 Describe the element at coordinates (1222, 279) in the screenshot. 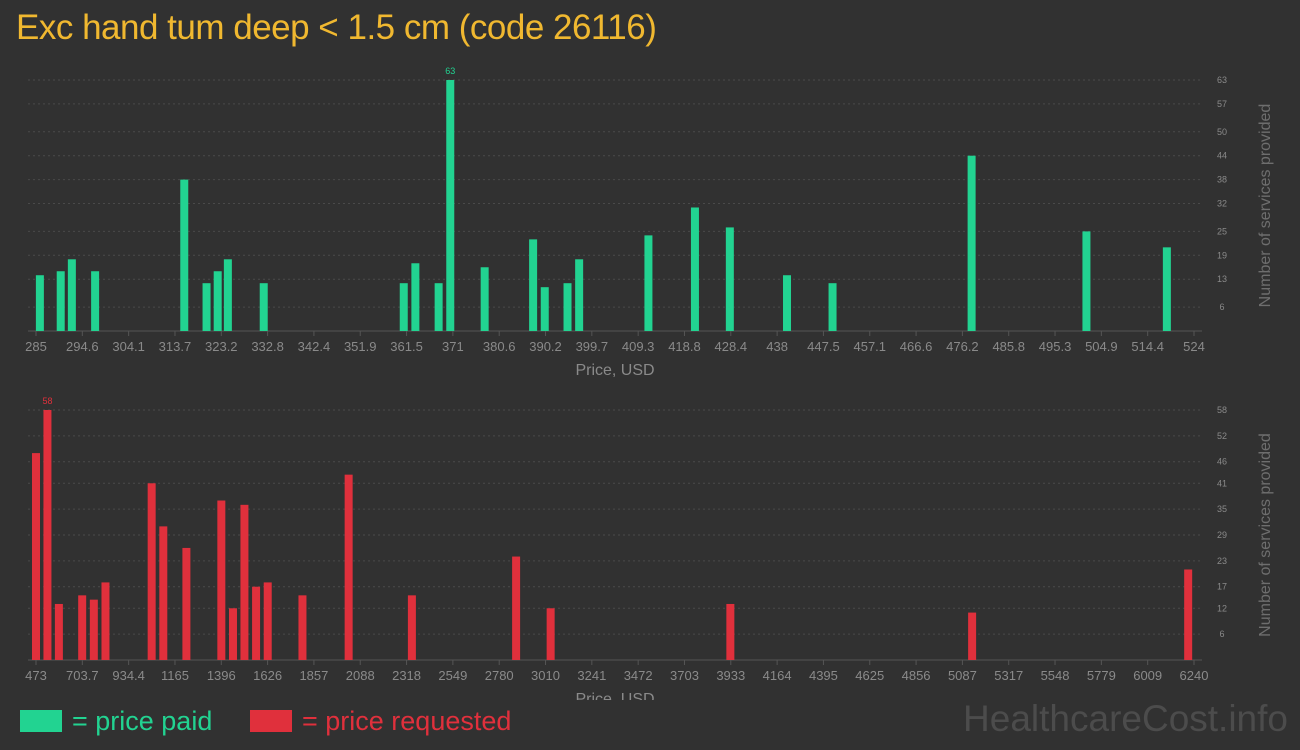

I see `y-tick-label: 13` at that location.